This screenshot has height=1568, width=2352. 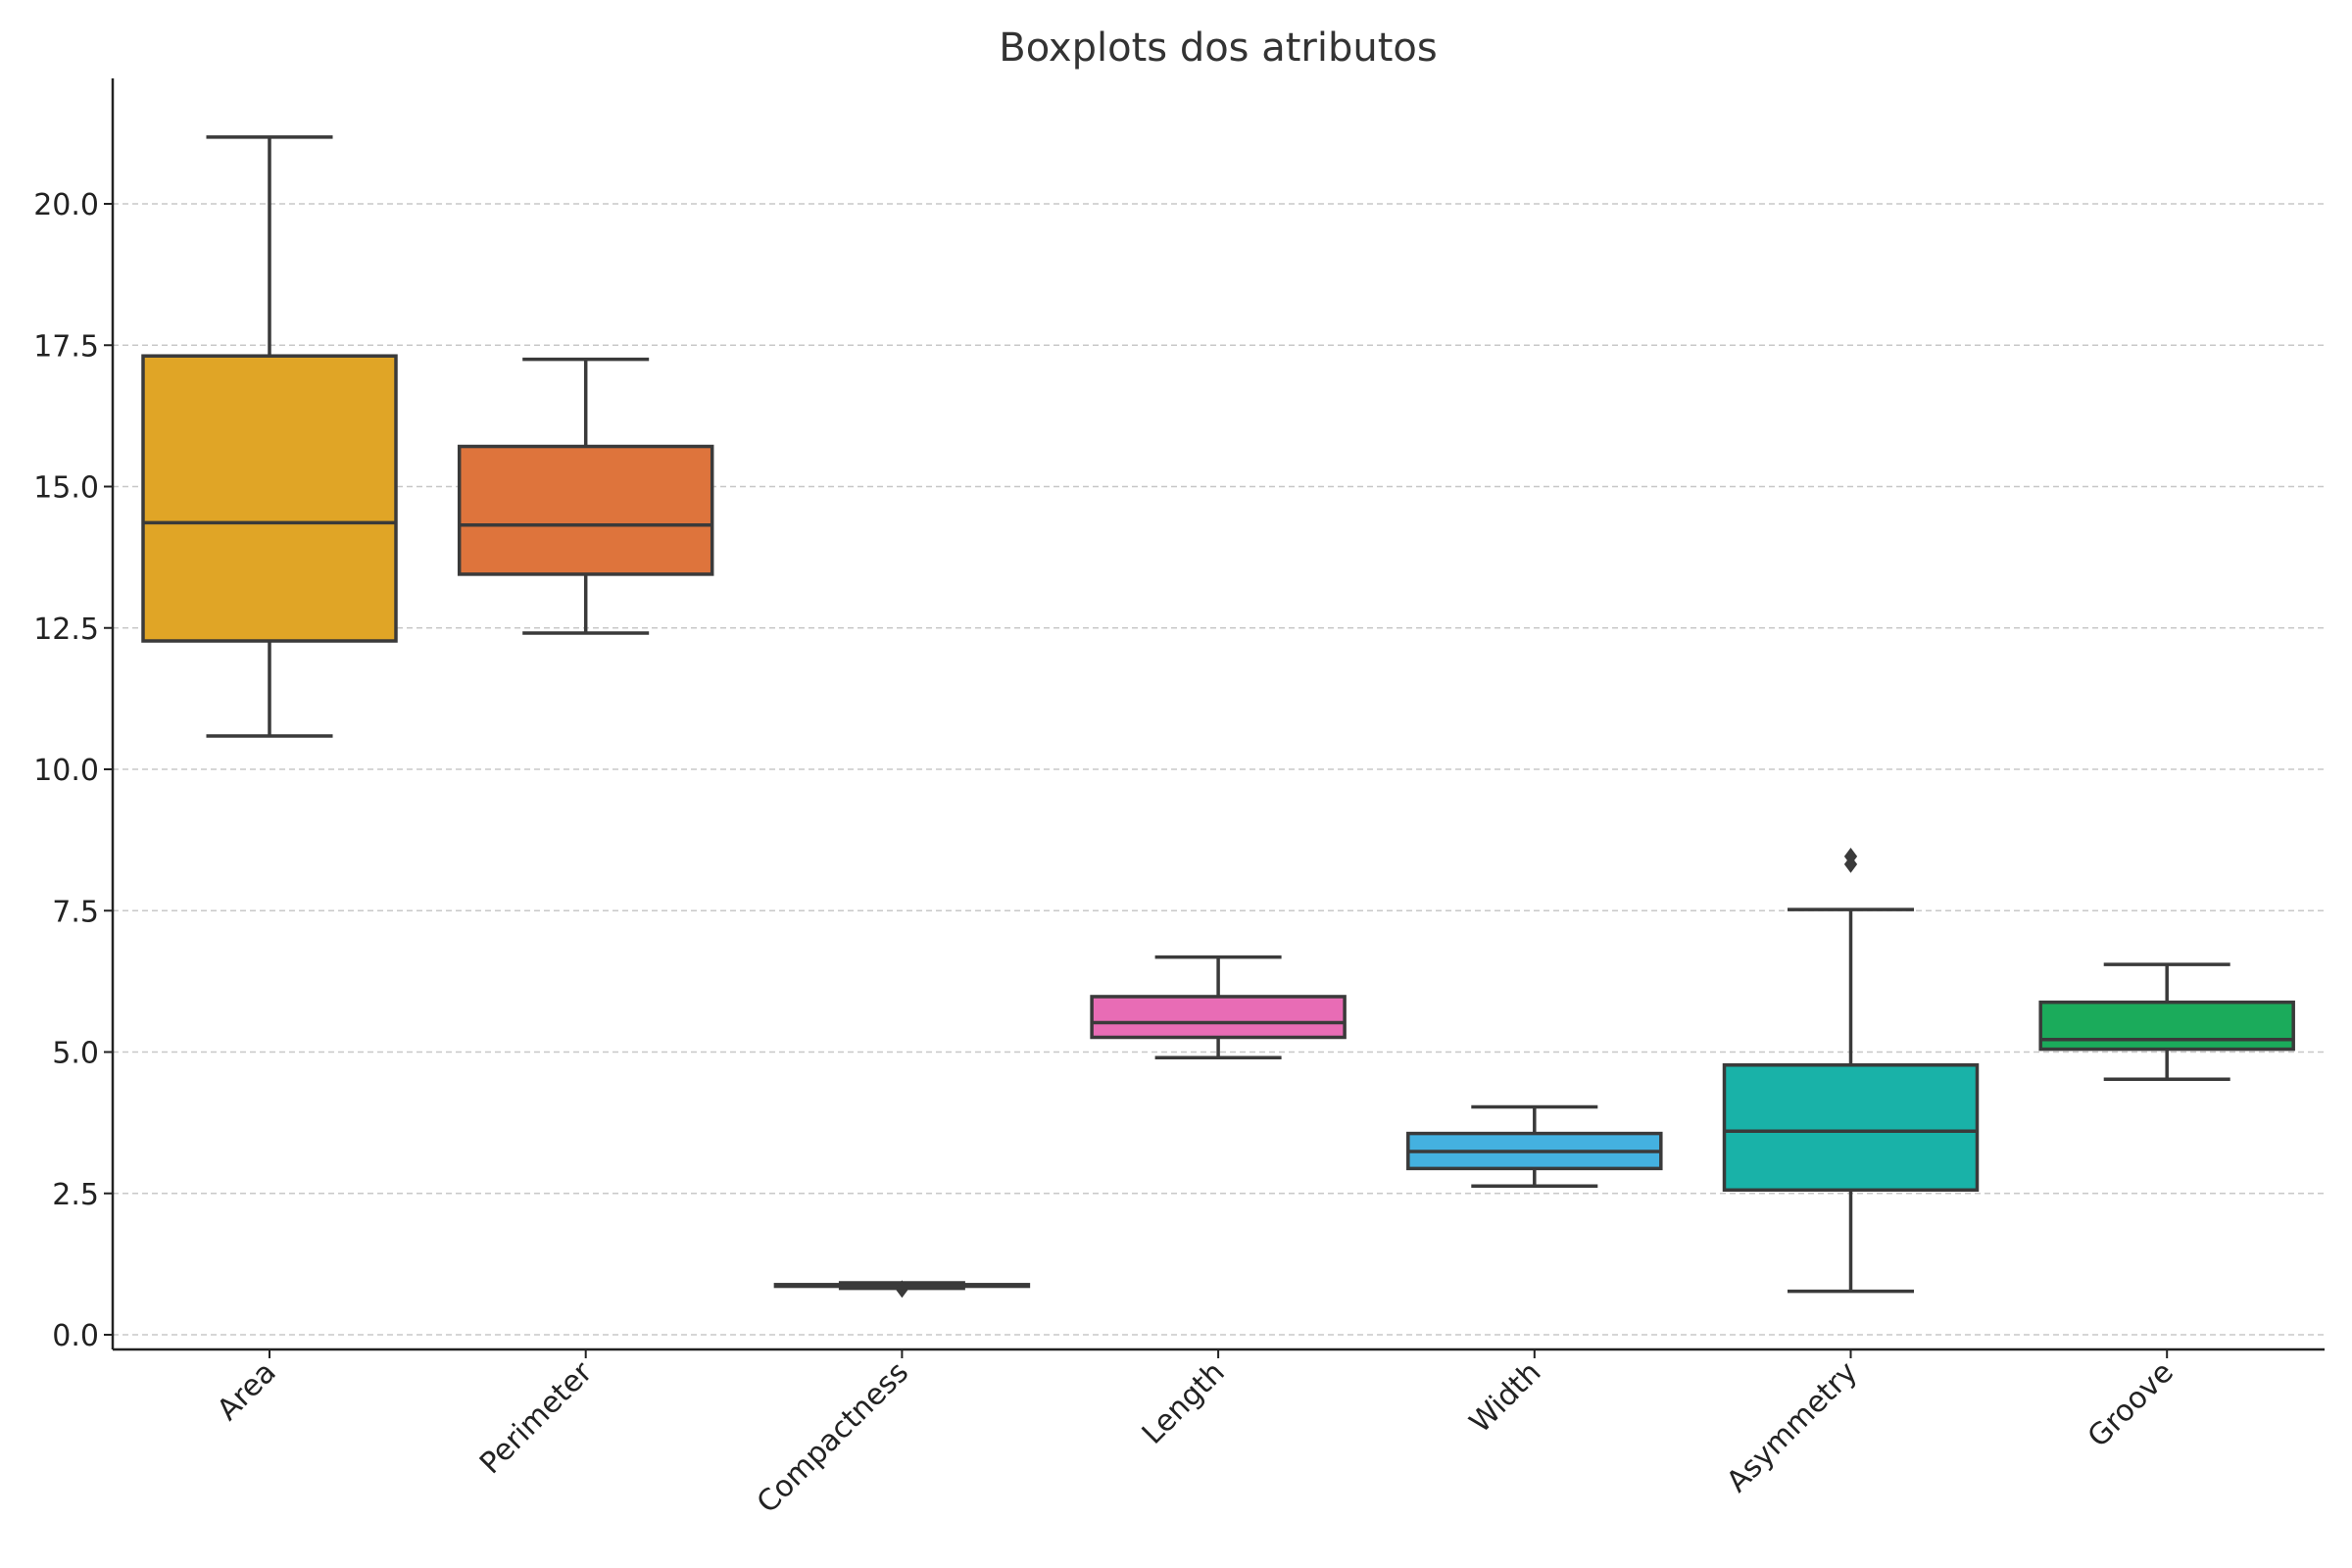 I want to click on chart-title: Boxplots dos atributos, so click(x=1218, y=48).